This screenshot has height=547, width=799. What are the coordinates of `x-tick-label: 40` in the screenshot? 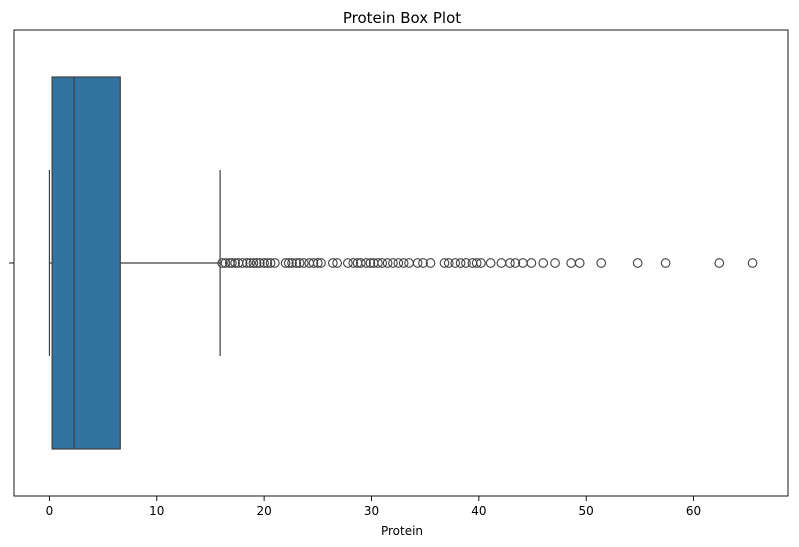 It's located at (478, 511).